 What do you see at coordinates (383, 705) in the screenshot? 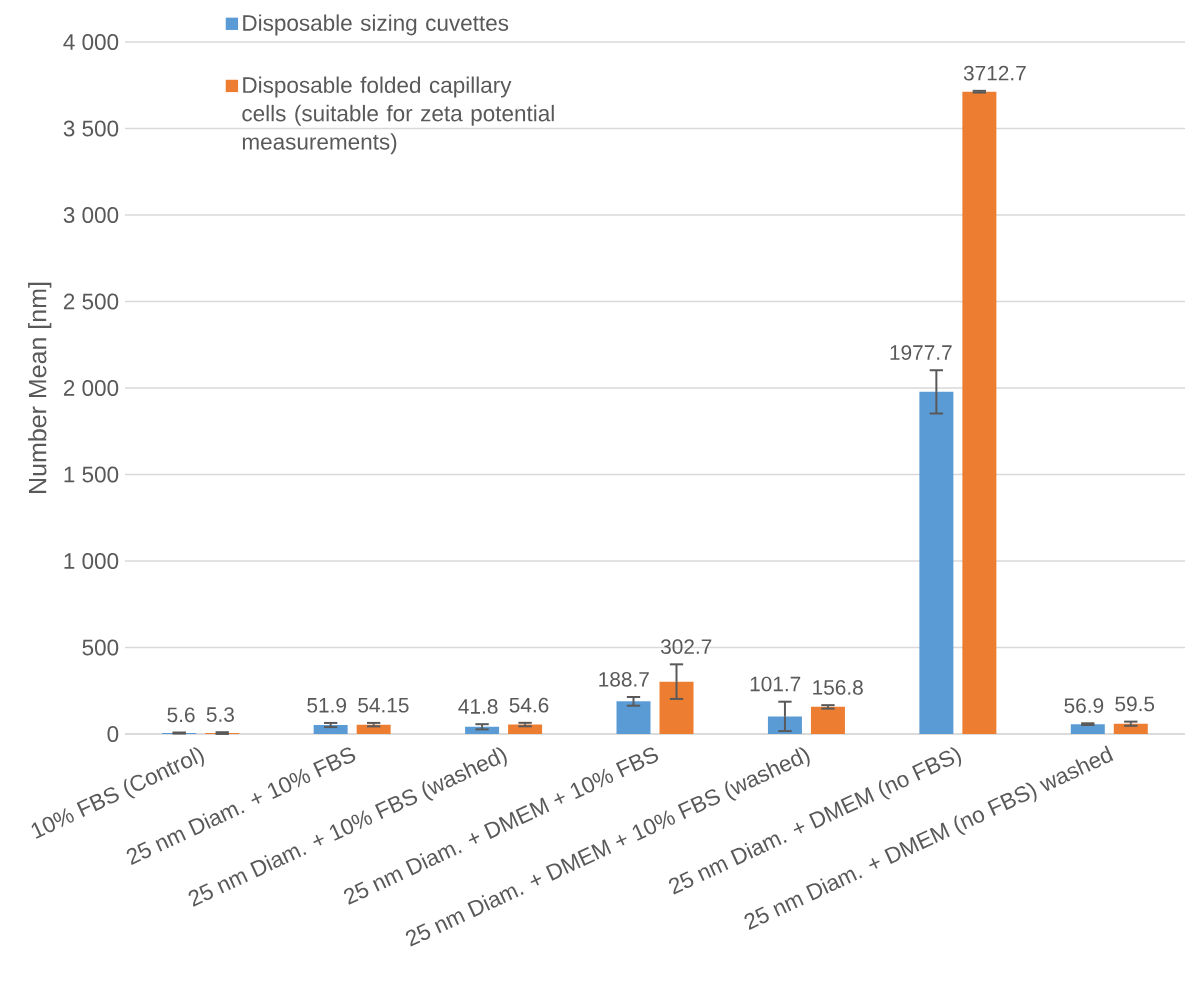
I see `data-label: 54.15` at bounding box center [383, 705].